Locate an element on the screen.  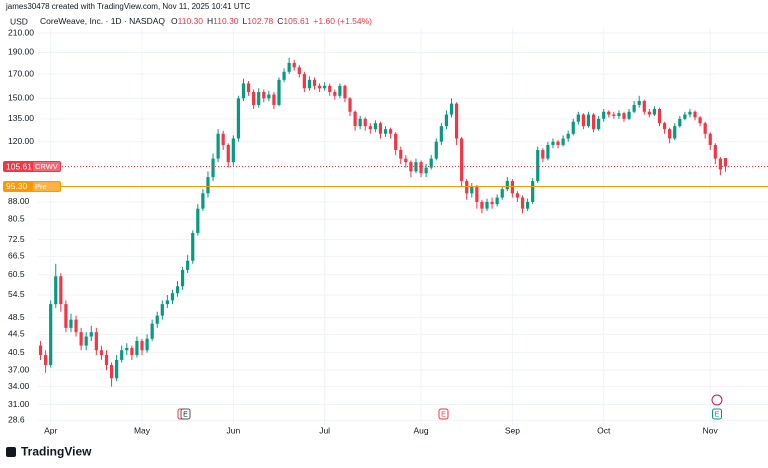
y-tick-label: 28.6 is located at coordinates (16, 419).